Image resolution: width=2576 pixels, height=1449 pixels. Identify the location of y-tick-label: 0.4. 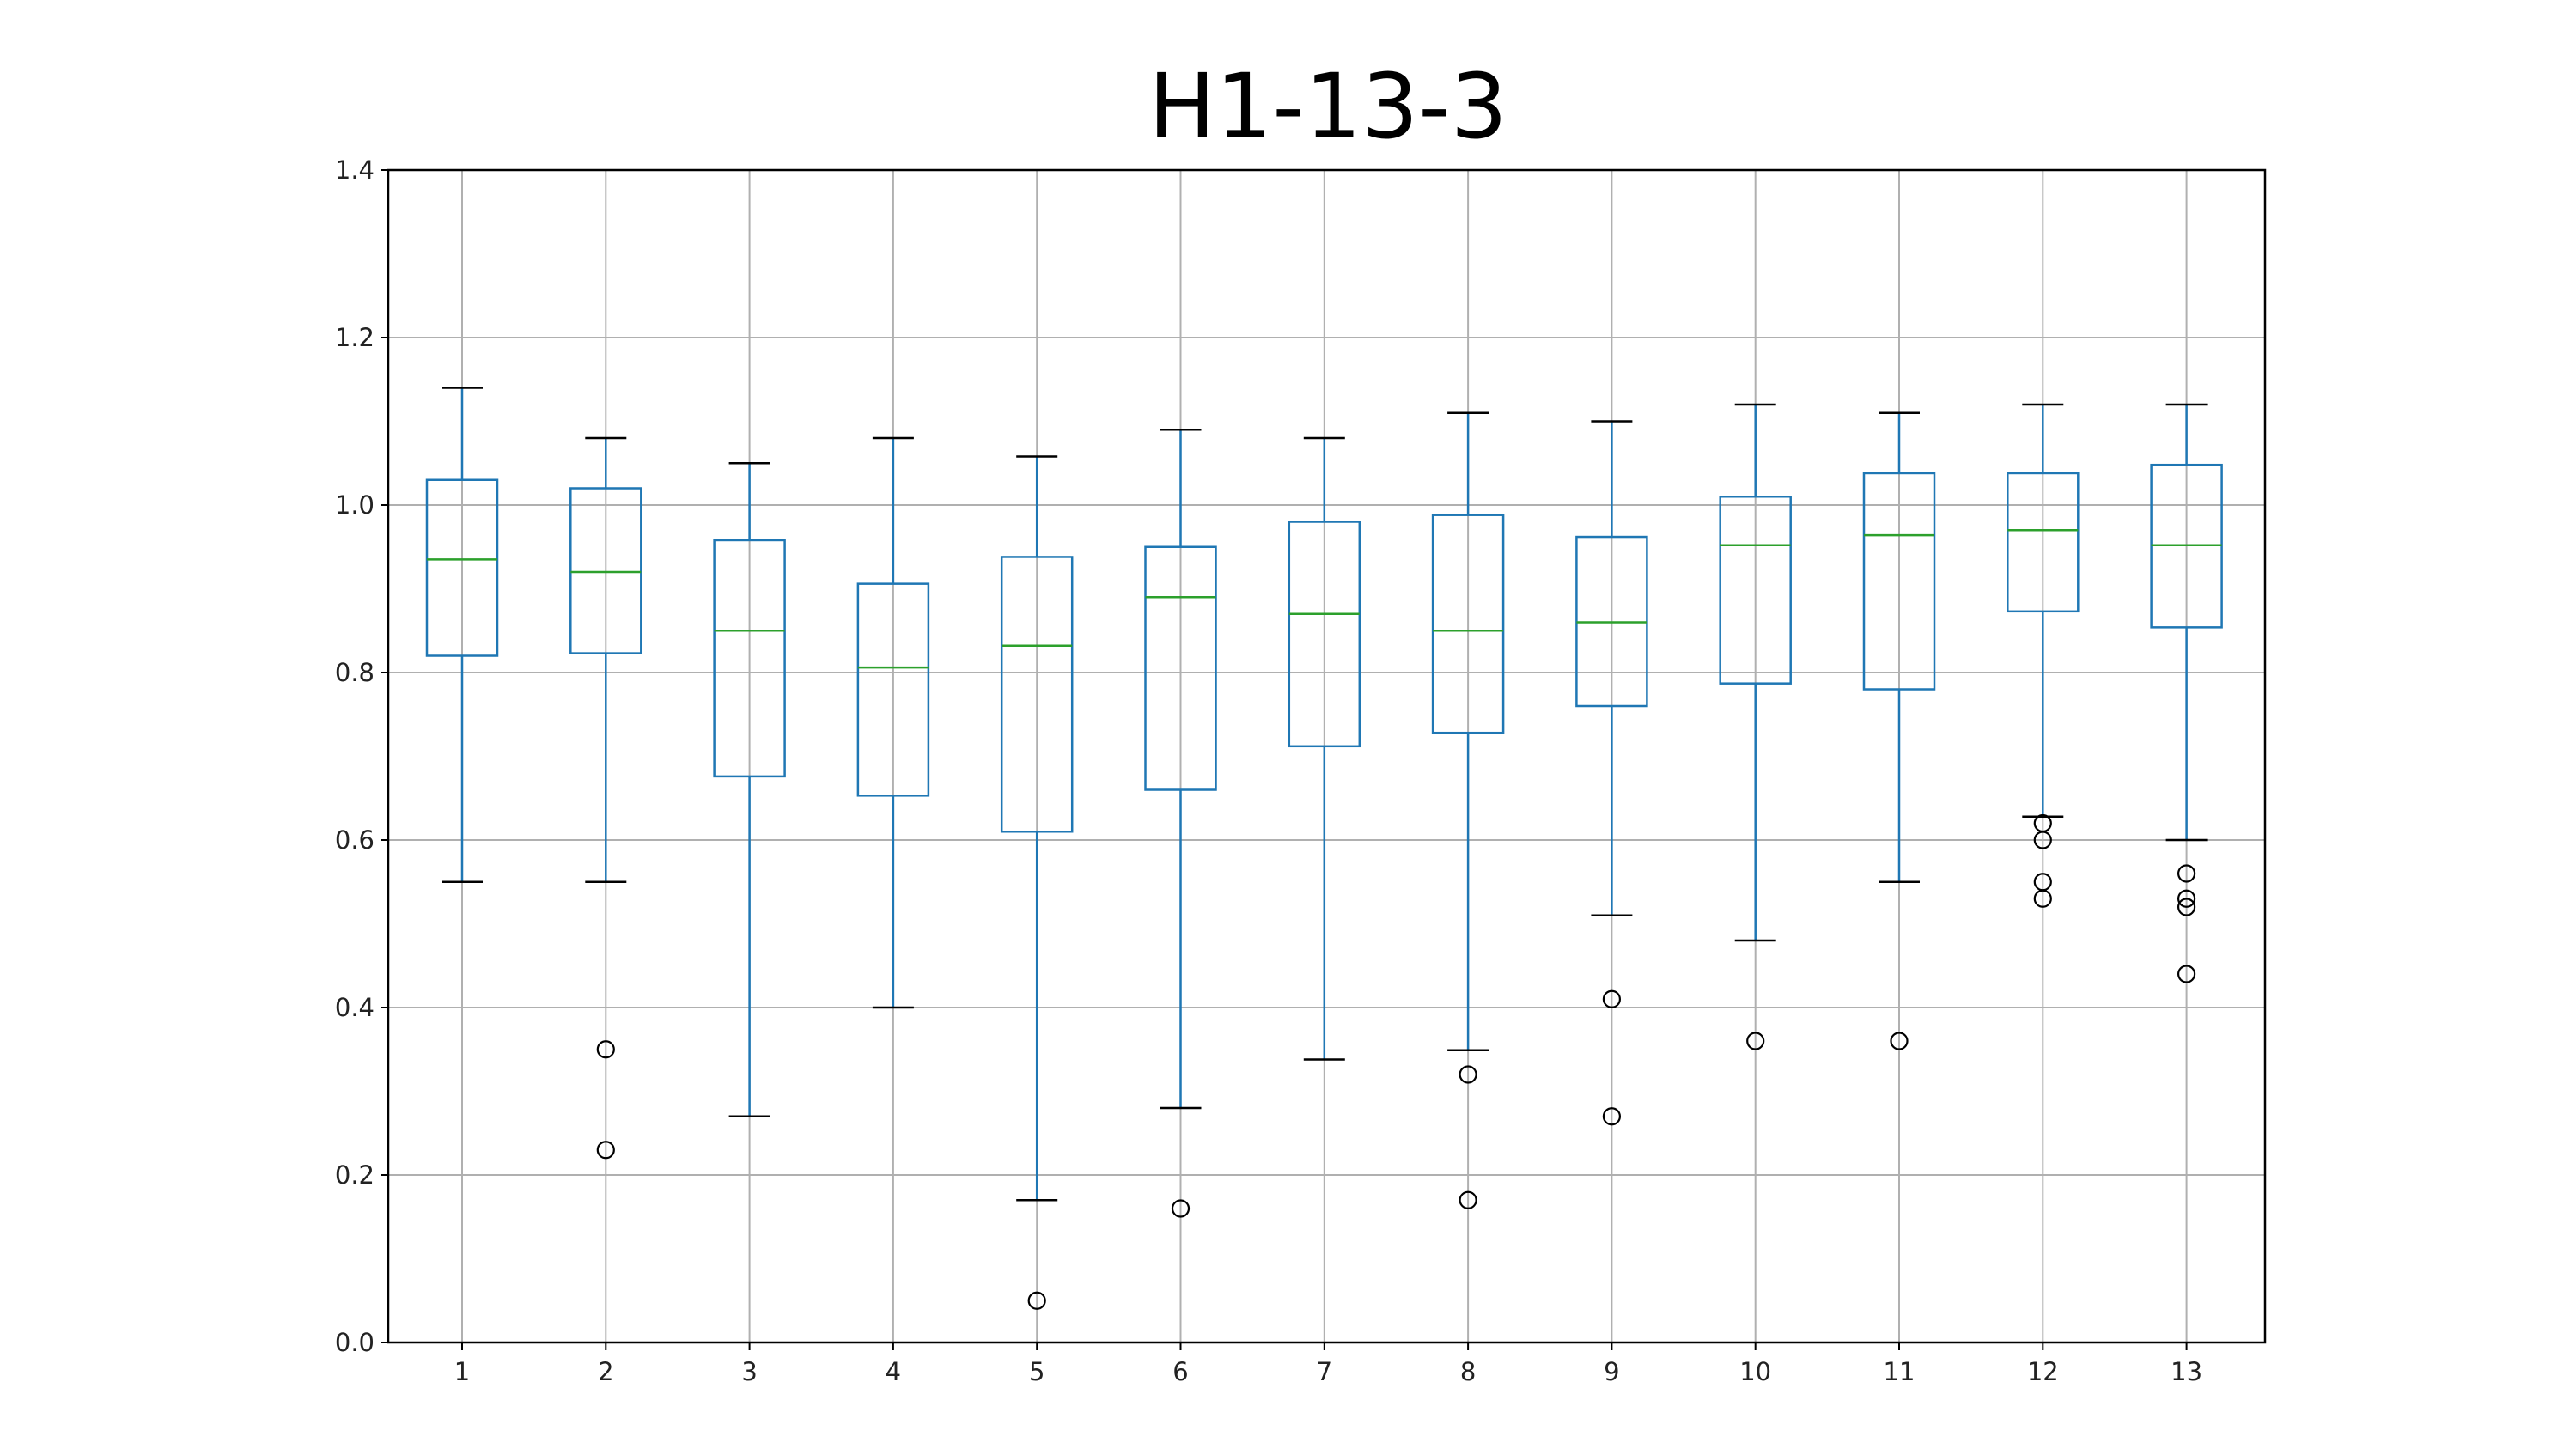
(355, 1007).